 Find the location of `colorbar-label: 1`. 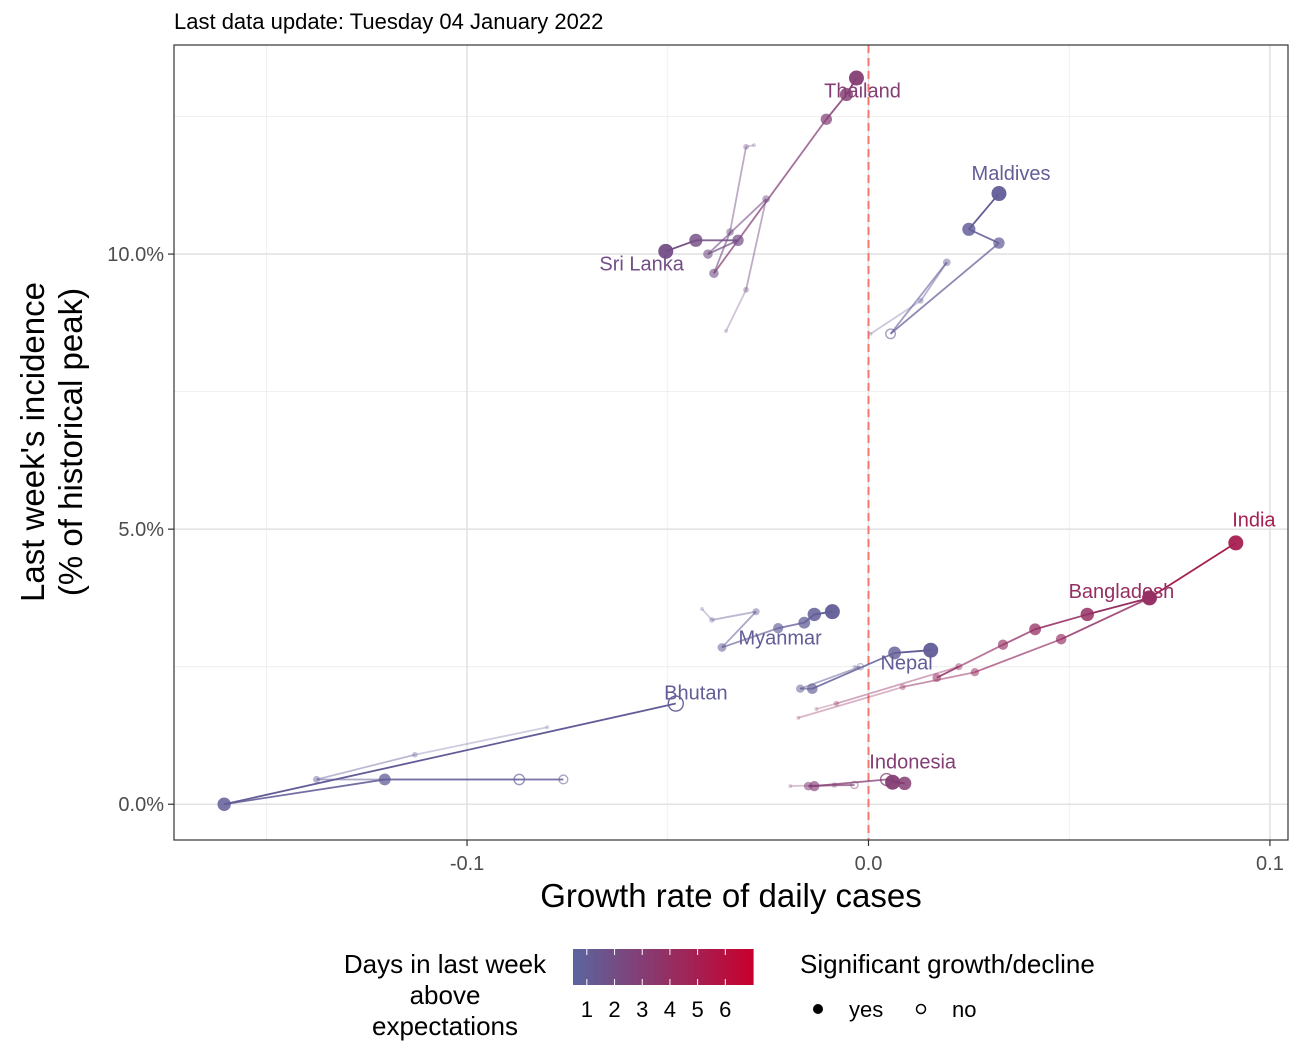

colorbar-label: 1 is located at coordinates (587, 1009).